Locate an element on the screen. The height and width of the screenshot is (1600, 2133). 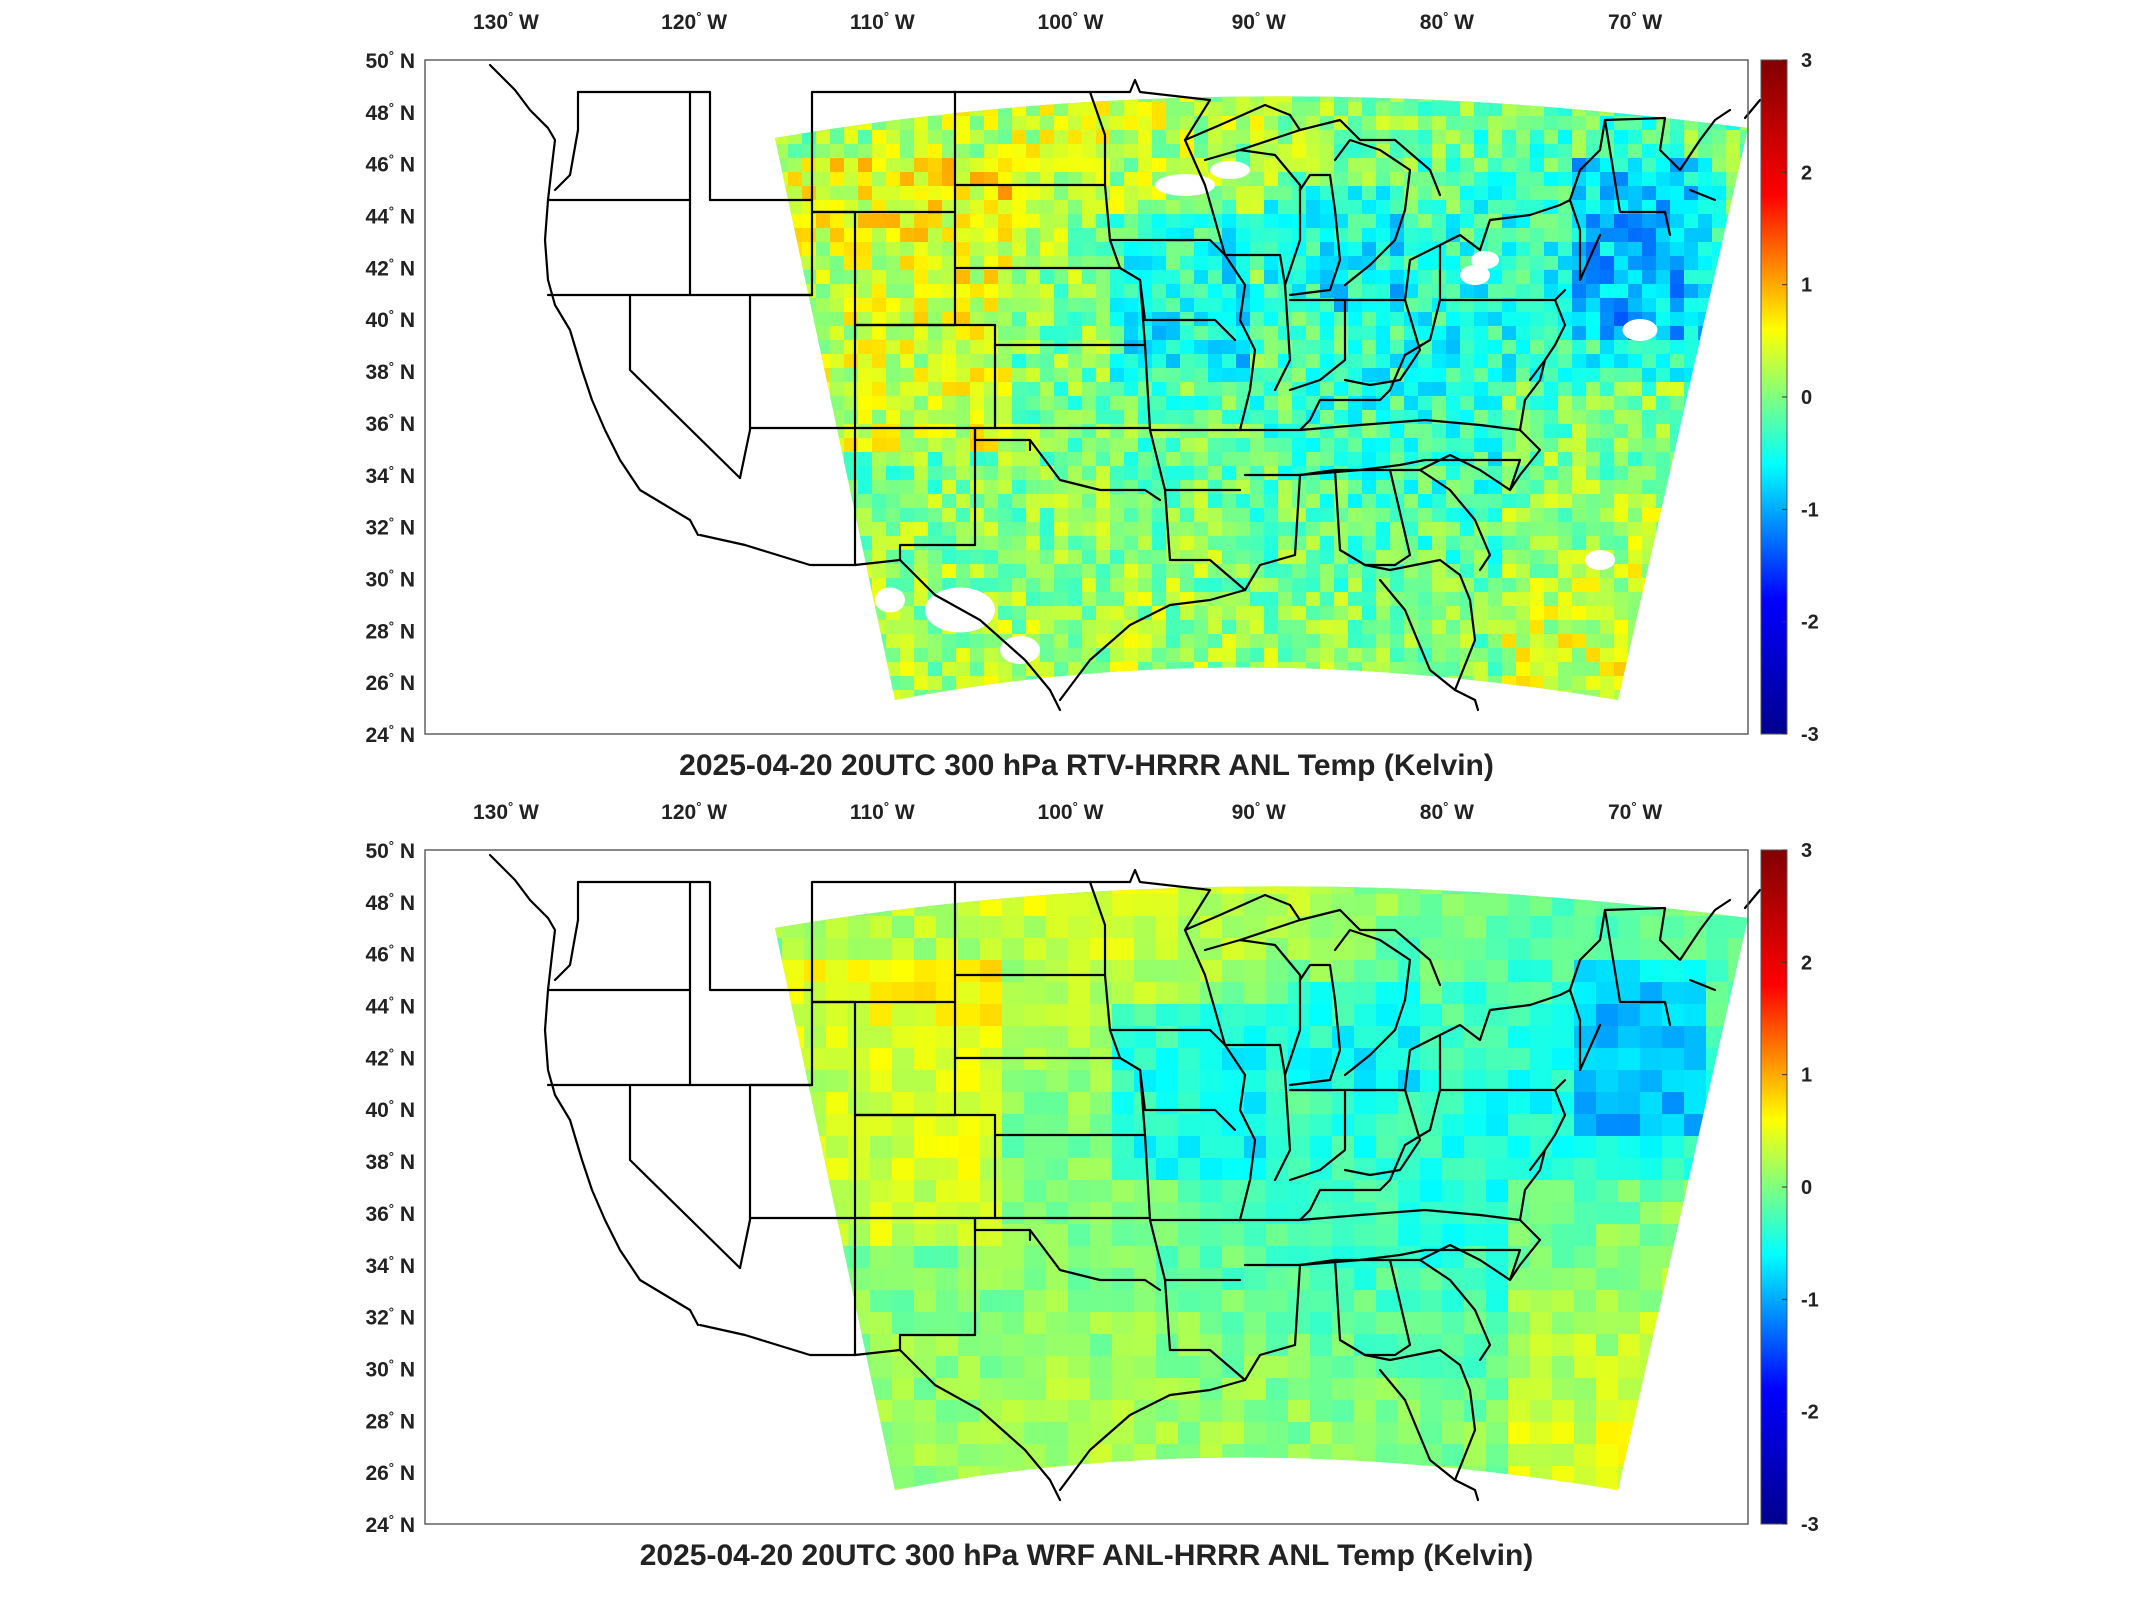
lat-tick-label: 48° N is located at coordinates (390, 902).